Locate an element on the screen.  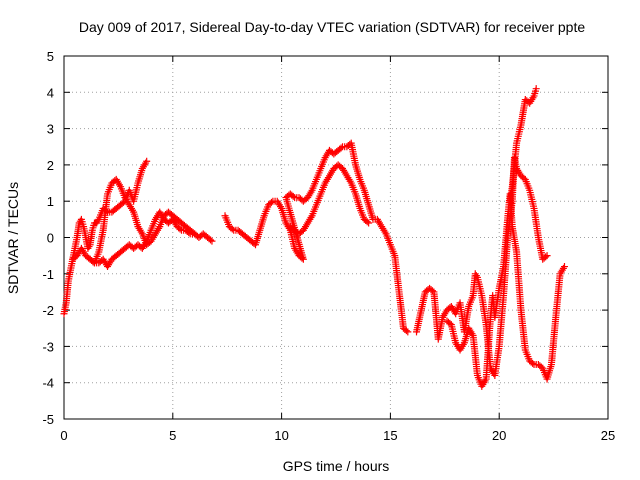
y-axis-label: SDTVAR / TECUs is located at coordinates (13, 238).